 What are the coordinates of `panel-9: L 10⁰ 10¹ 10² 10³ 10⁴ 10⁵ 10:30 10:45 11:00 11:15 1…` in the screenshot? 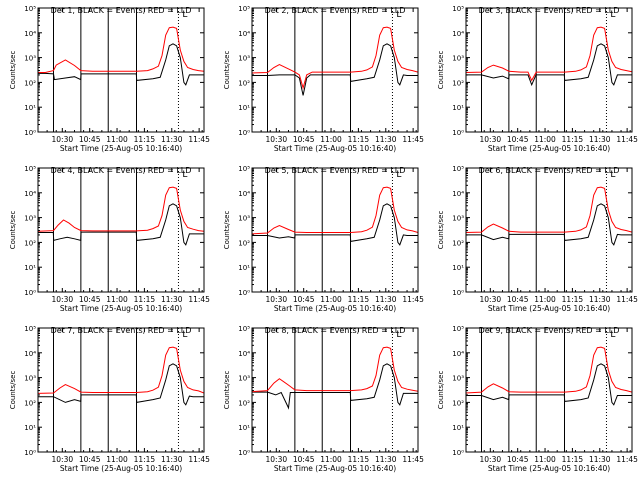 It's located at (537, 399).